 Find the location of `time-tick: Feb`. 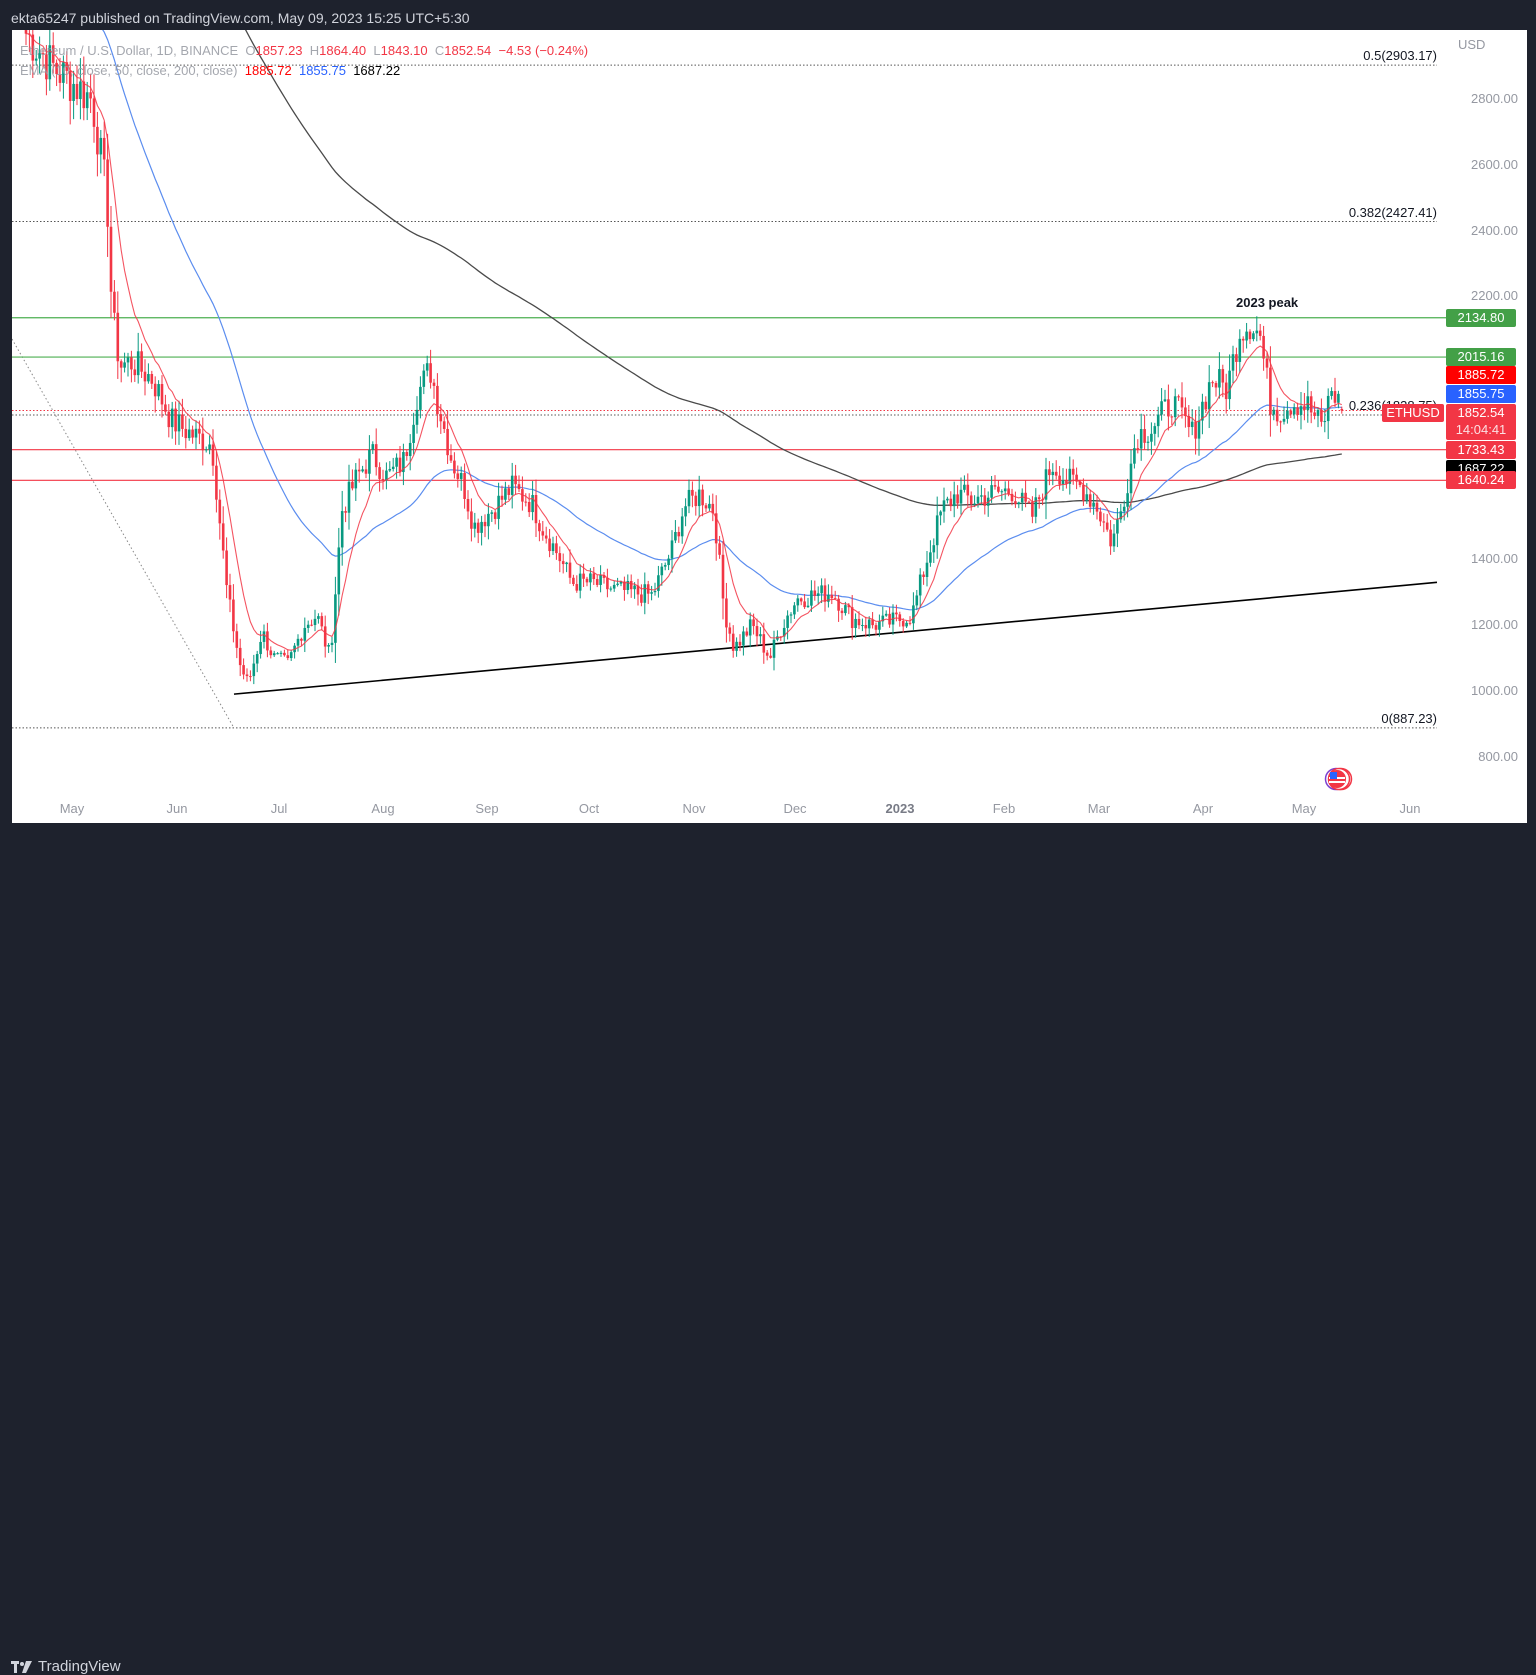

time-tick: Feb is located at coordinates (1004, 808).